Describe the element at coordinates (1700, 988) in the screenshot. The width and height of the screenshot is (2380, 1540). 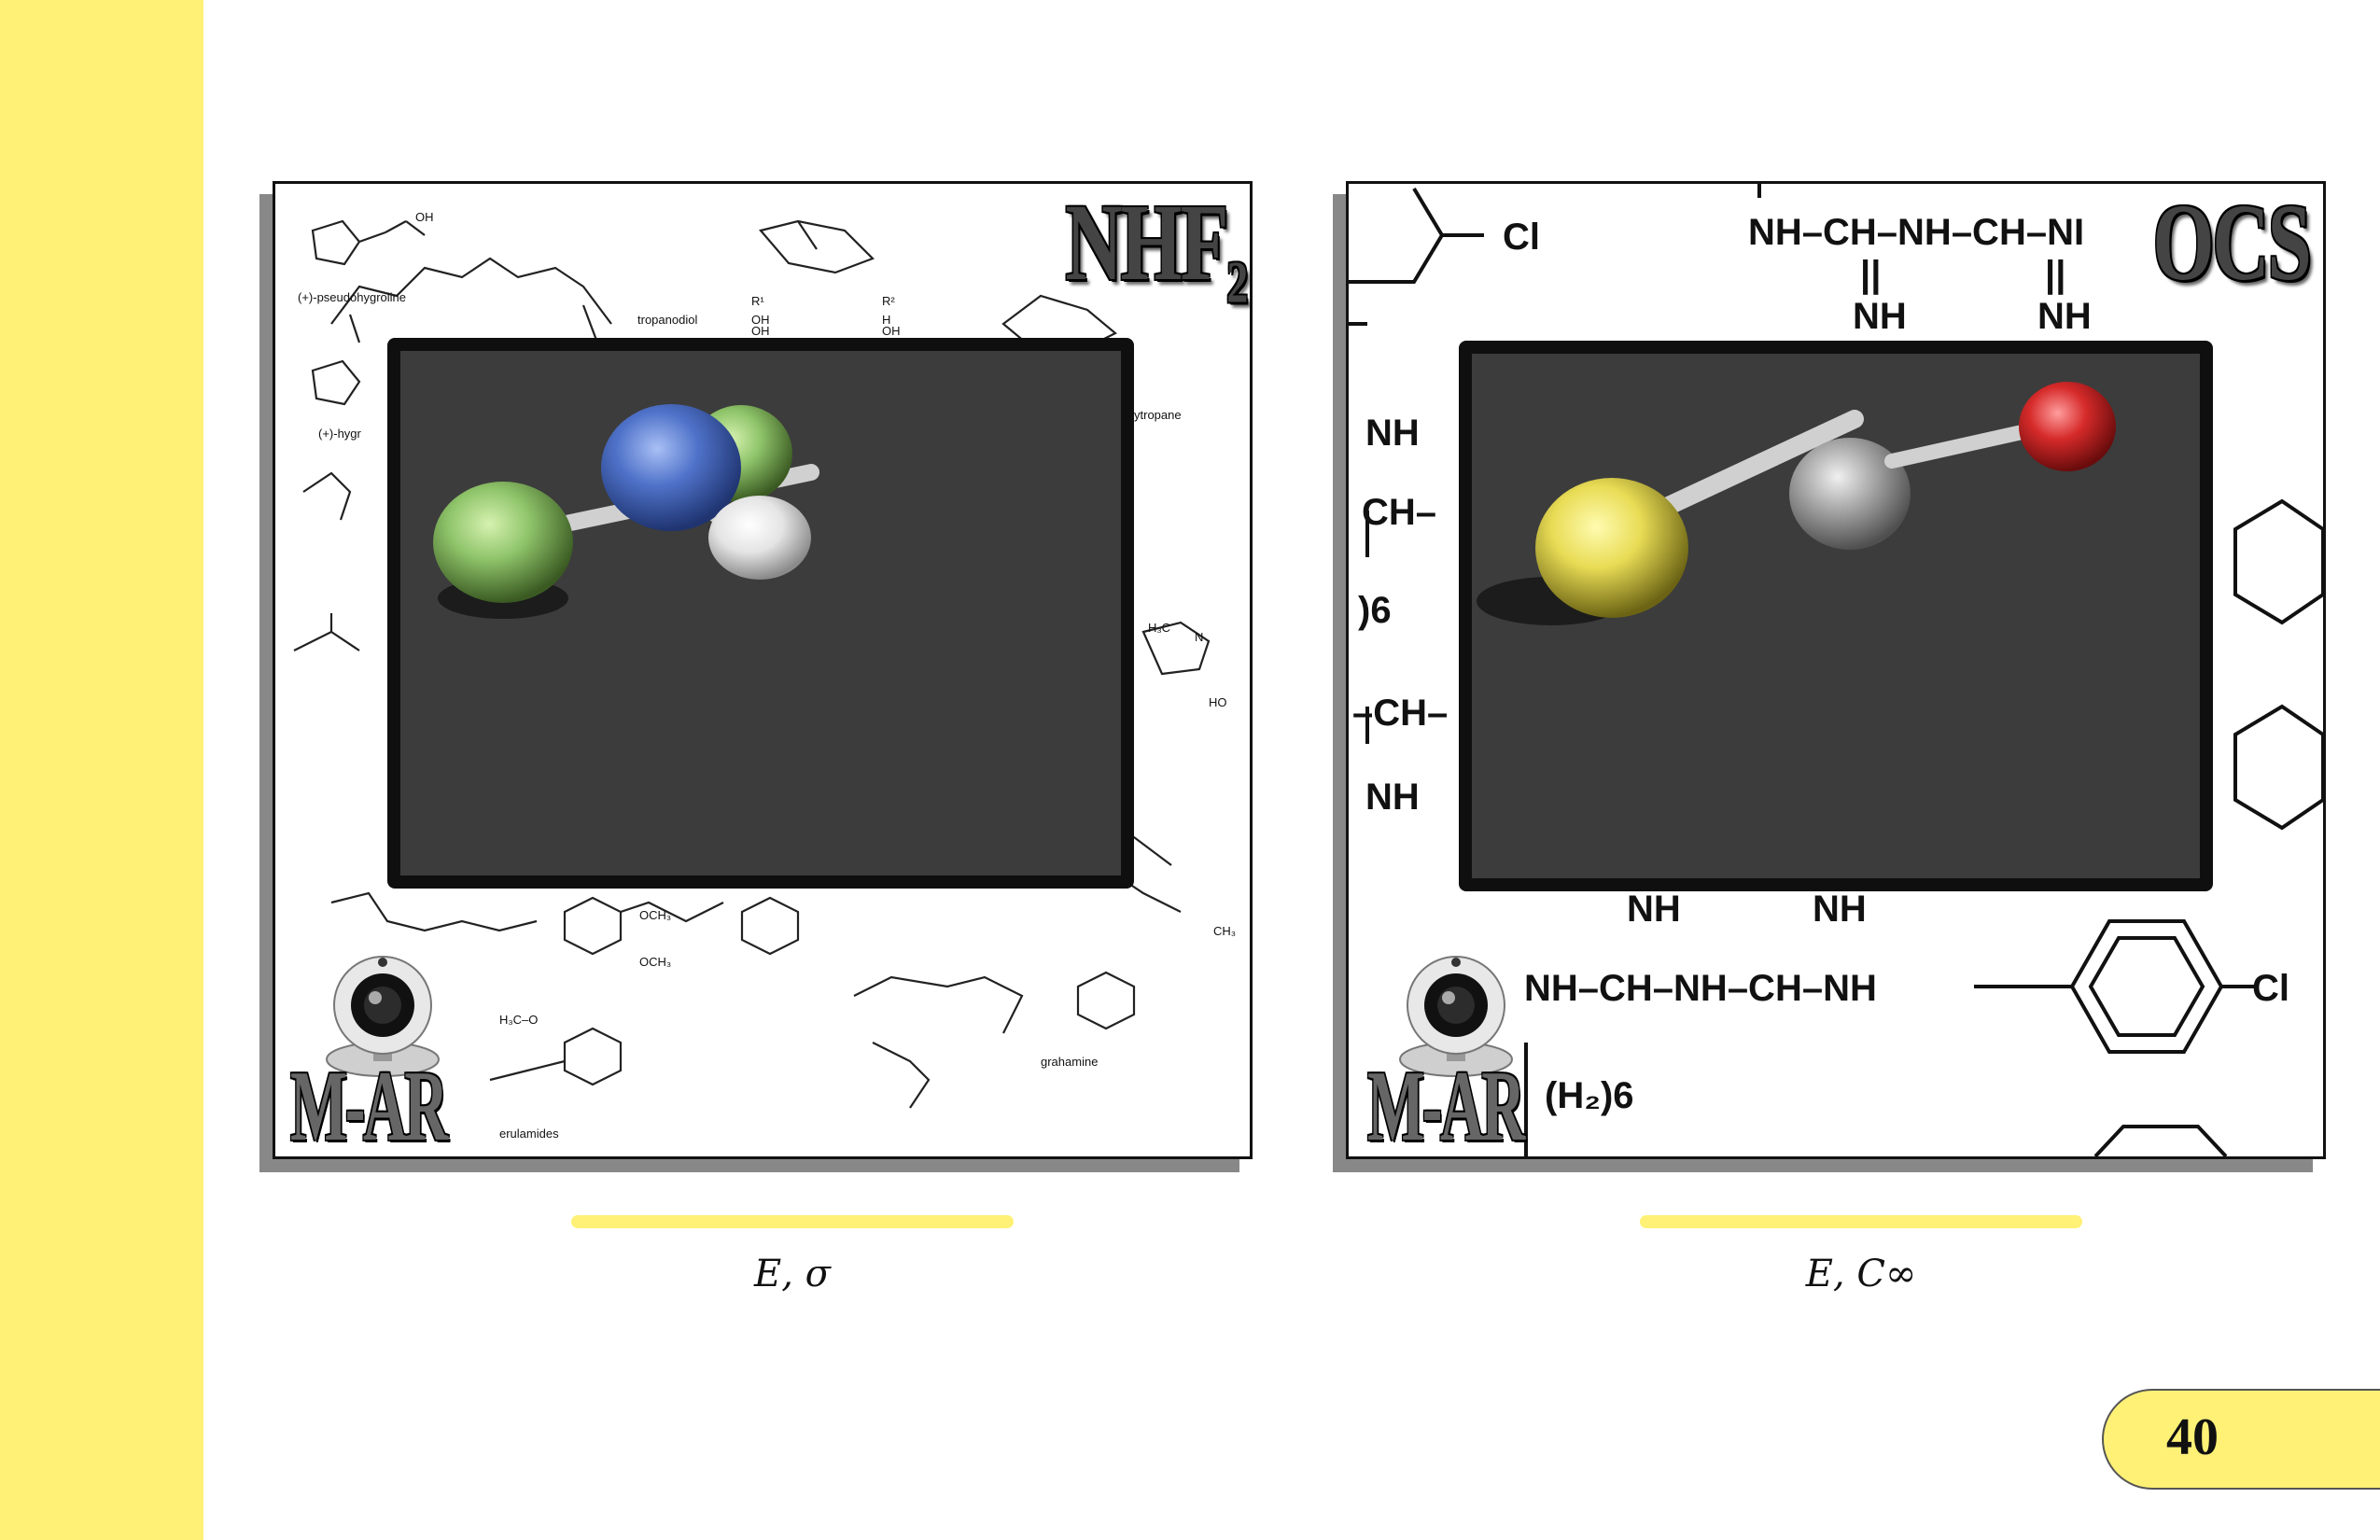
I see `bg-label-11: NH–CH–NH–CH–NH` at that location.